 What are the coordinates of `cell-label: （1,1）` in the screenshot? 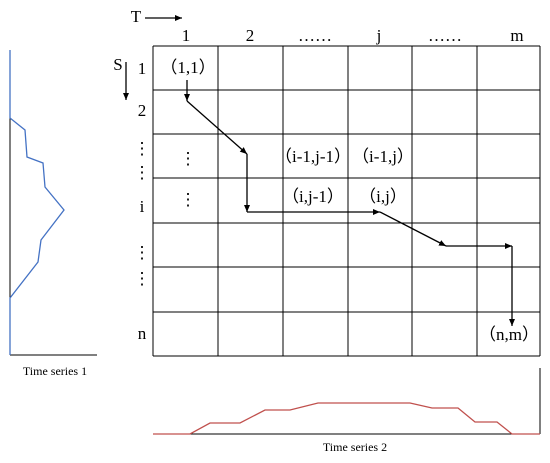 It's located at (187, 67).